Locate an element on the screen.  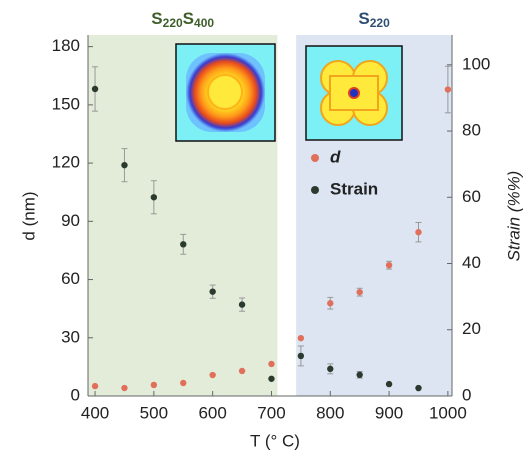
inset-right-core is located at coordinates (354, 93).